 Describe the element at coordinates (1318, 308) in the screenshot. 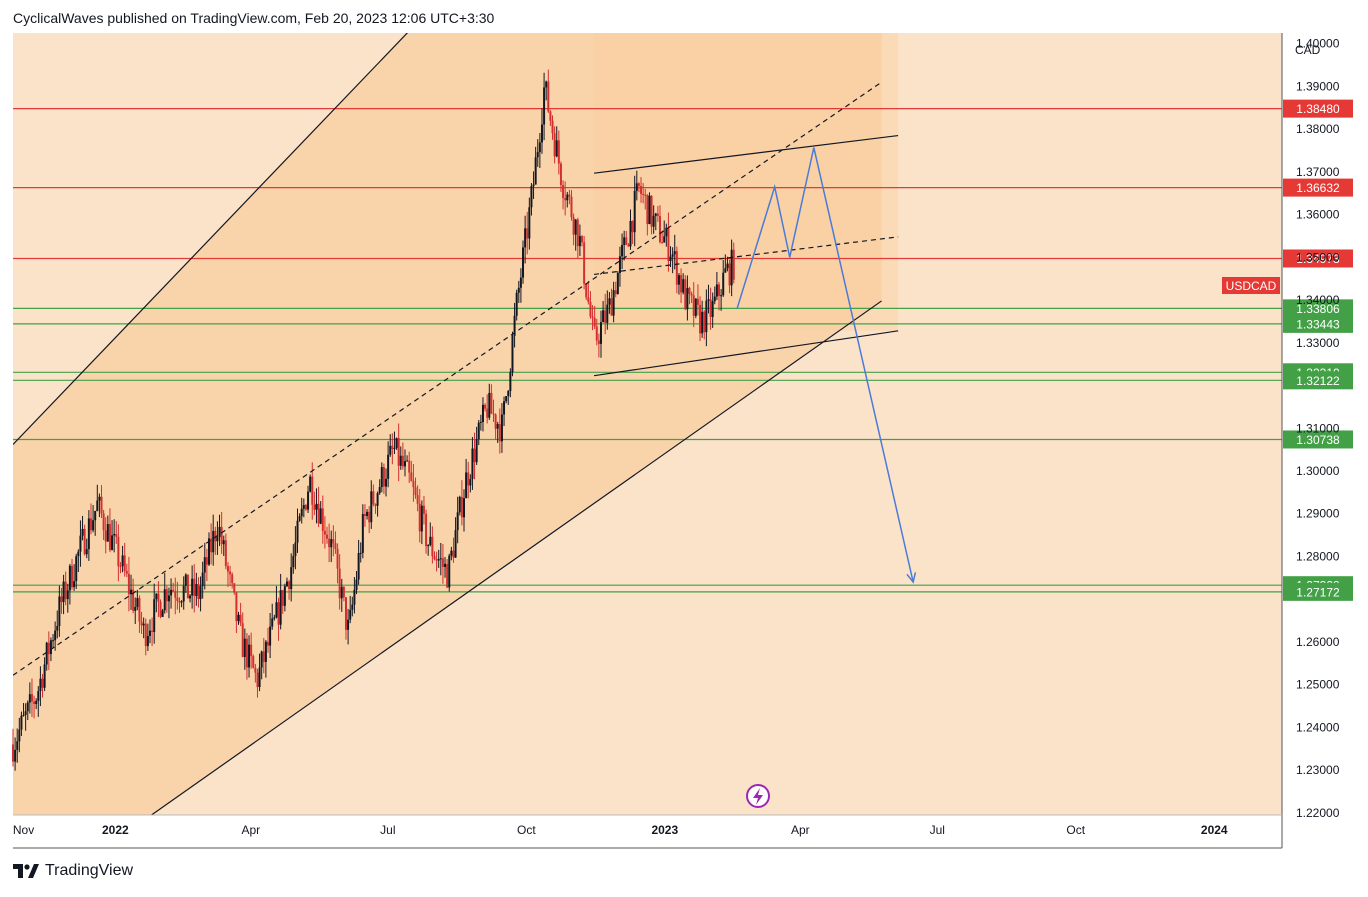

I see `support-level-0-tag-box` at that location.